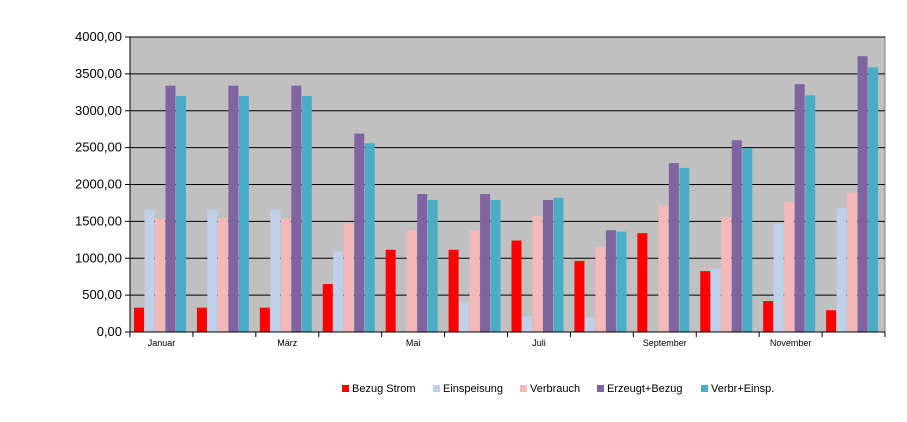 This screenshot has height=422, width=907. I want to click on legend-item: Verbr+Einsp., so click(737, 389).